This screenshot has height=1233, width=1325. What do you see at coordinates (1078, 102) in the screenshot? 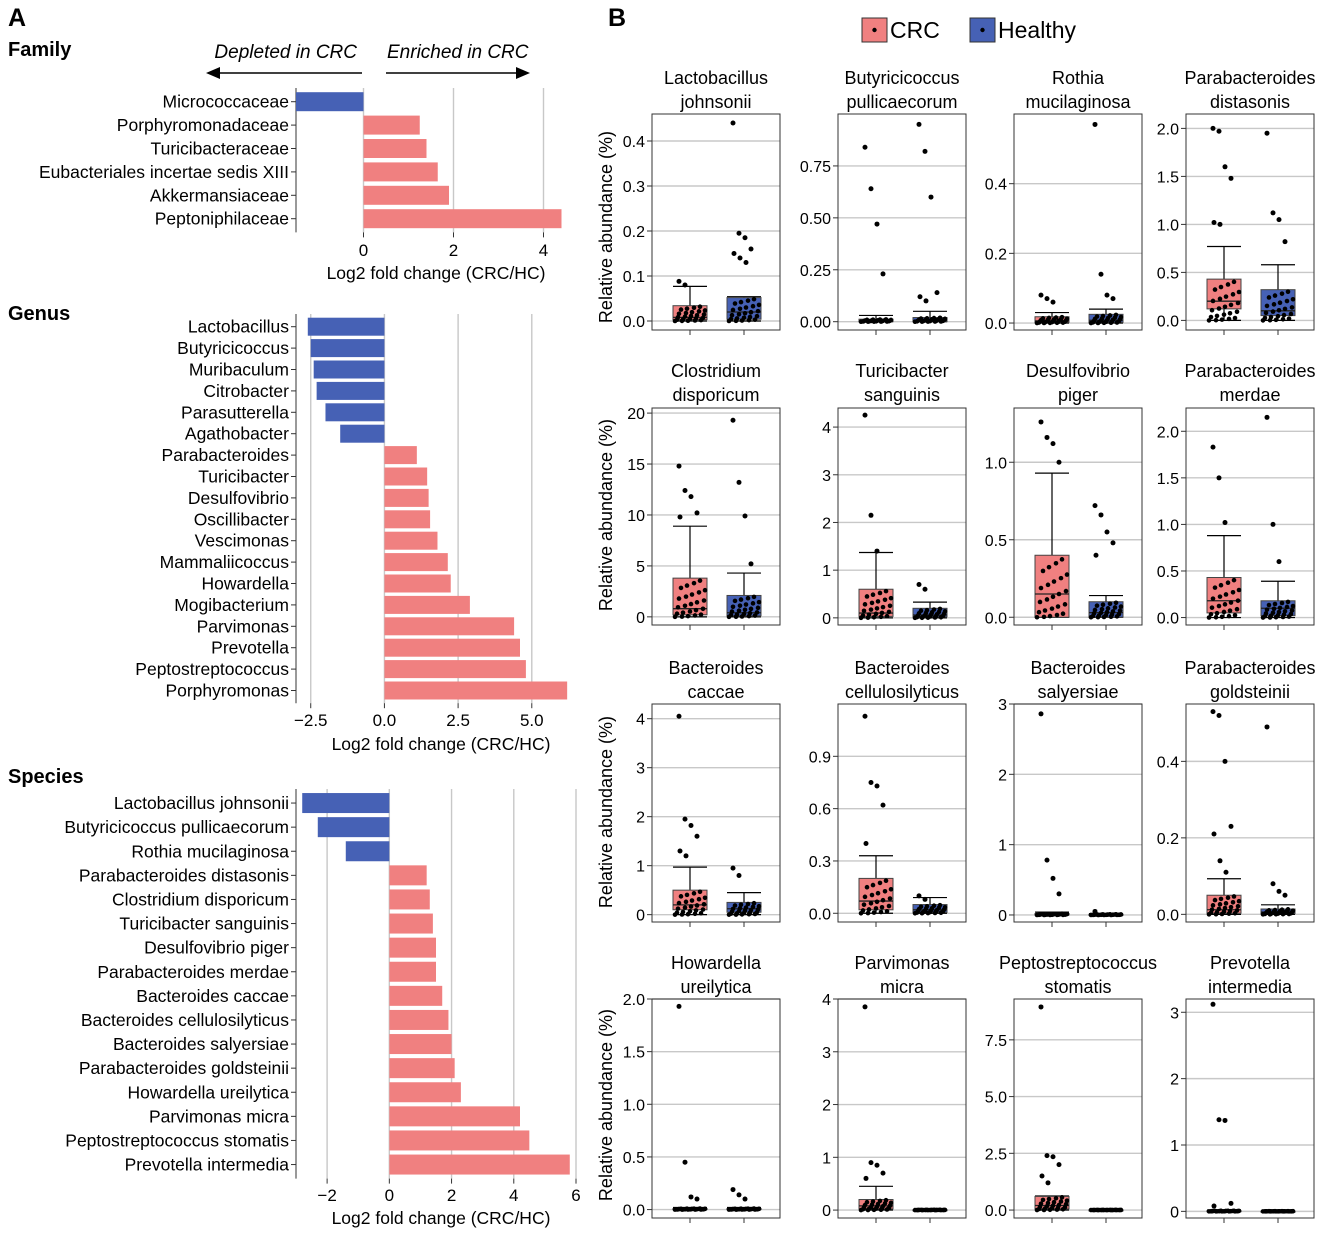
I see `box-panel-title-line-2: mucilaginosa` at bounding box center [1078, 102].